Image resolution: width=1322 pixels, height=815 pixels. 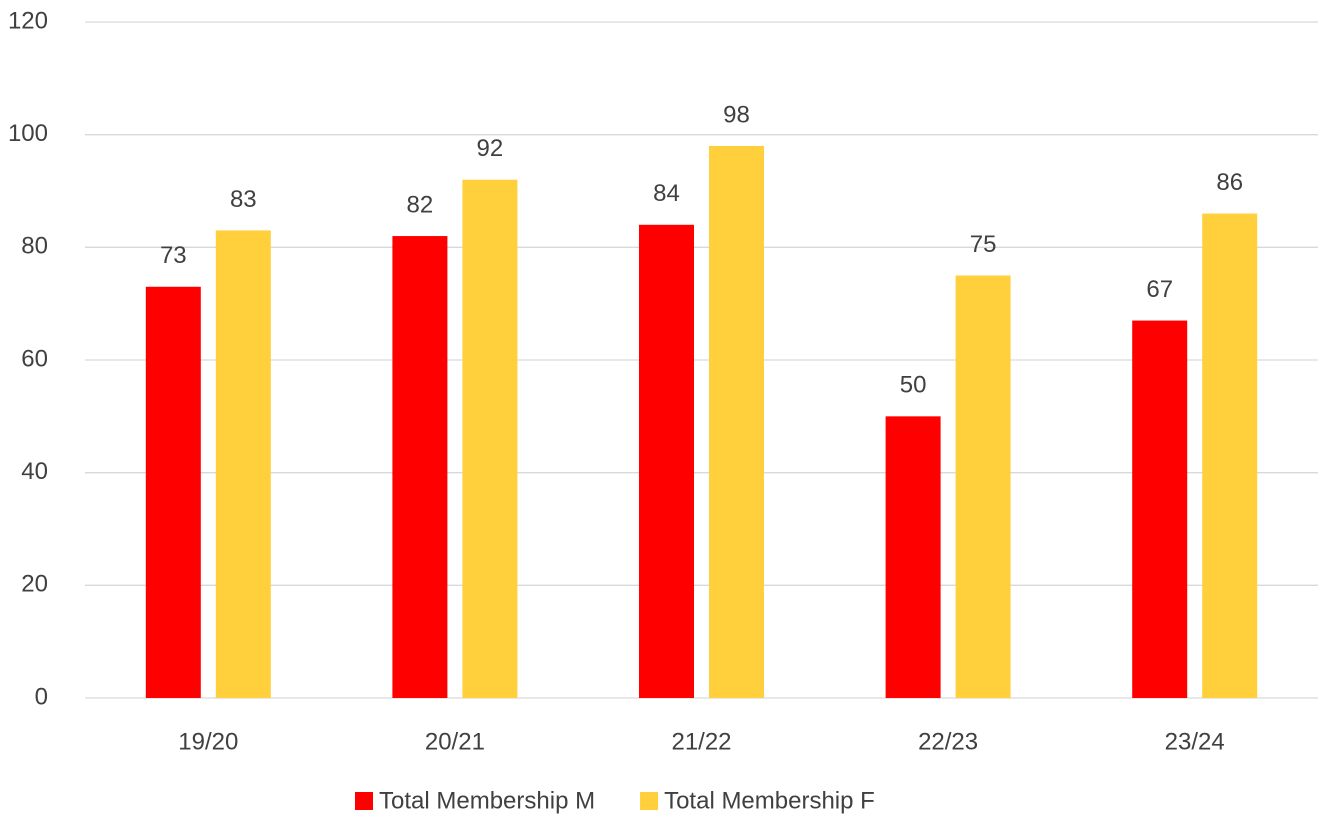 What do you see at coordinates (769, 800) in the screenshot?
I see `legend-label: Total Membership F` at bounding box center [769, 800].